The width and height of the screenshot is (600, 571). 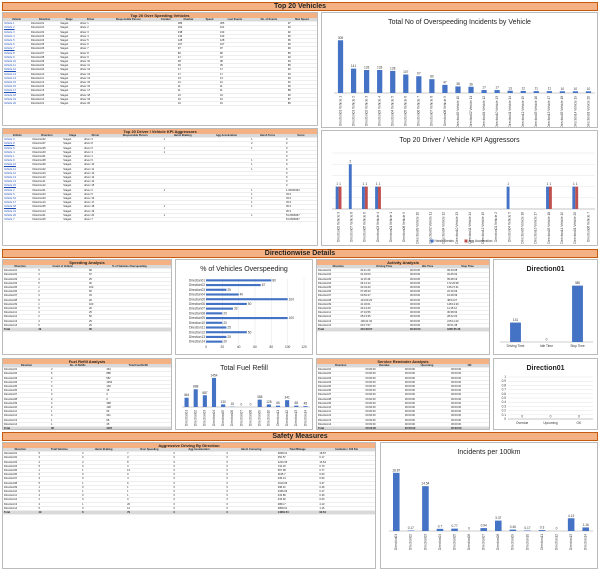 What do you see at coordinates (300, 195) in the screenshot?
I see `table-cell: 33.3` at bounding box center [300, 195].